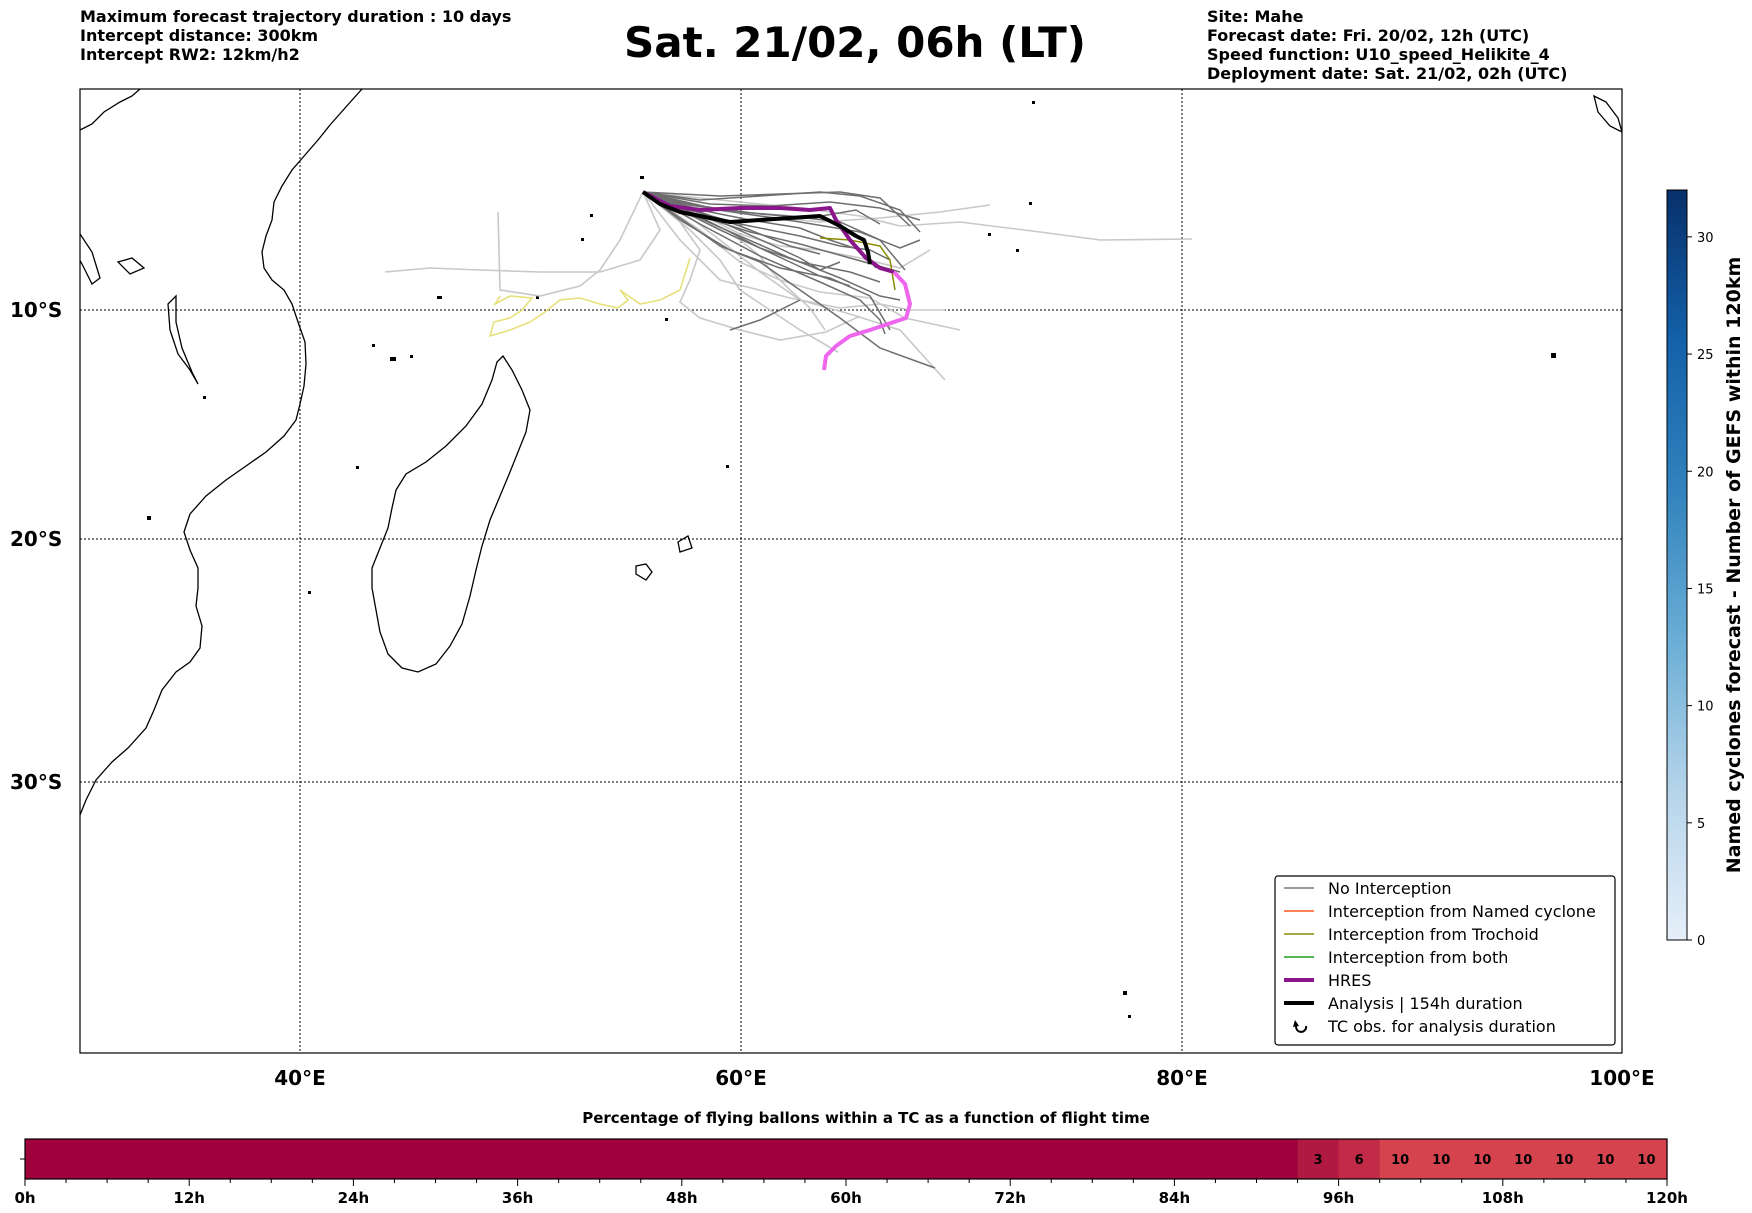  Describe the element at coordinates (1255, 16) in the screenshot. I see `site-text: Site: Mahe` at that location.